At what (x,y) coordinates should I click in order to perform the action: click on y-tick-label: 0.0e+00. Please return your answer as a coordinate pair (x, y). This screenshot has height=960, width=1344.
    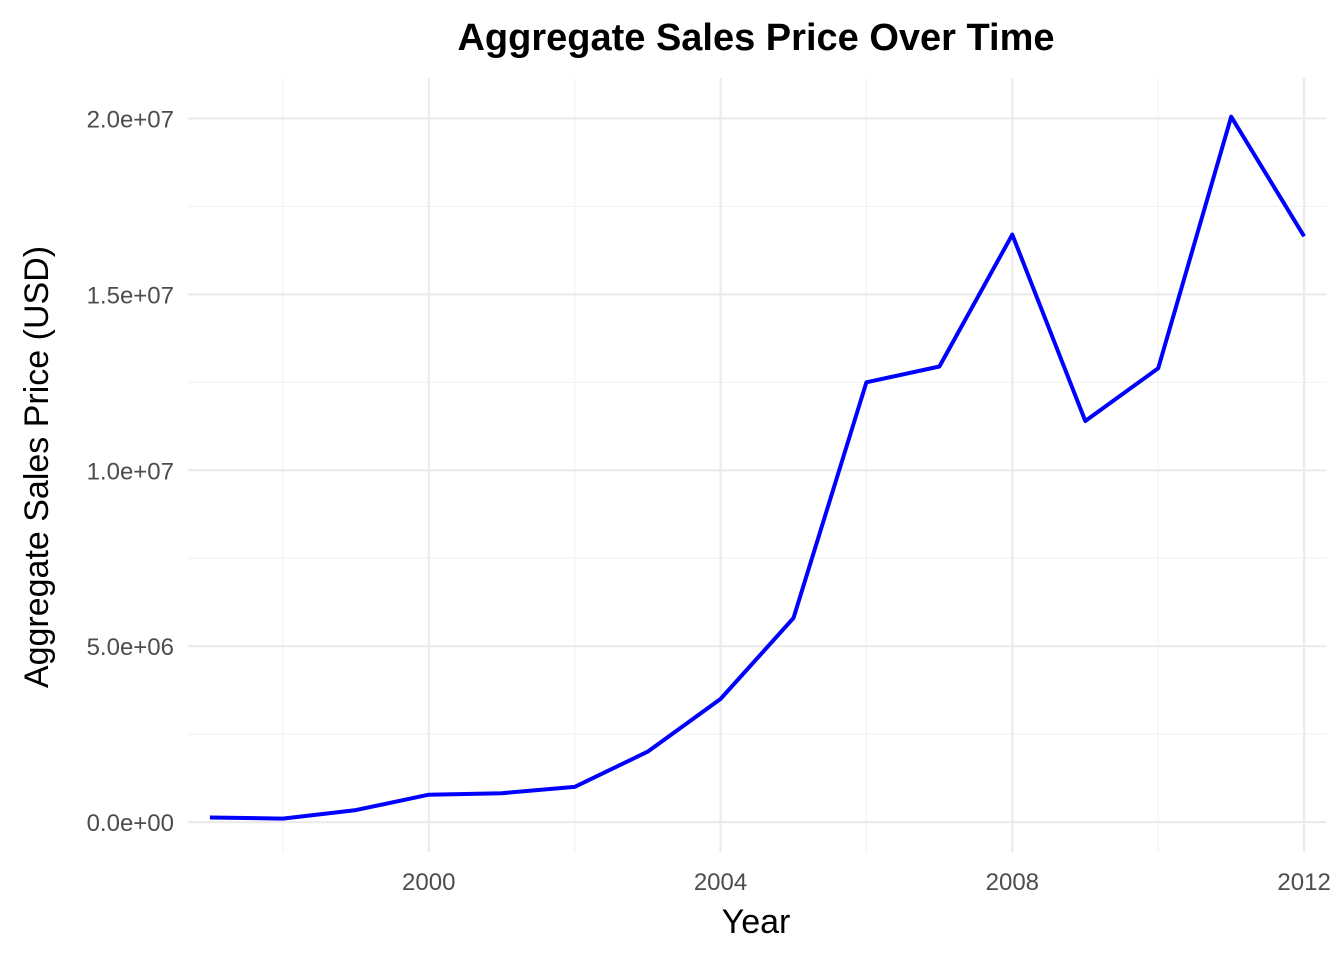
    Looking at the image, I should click on (130, 823).